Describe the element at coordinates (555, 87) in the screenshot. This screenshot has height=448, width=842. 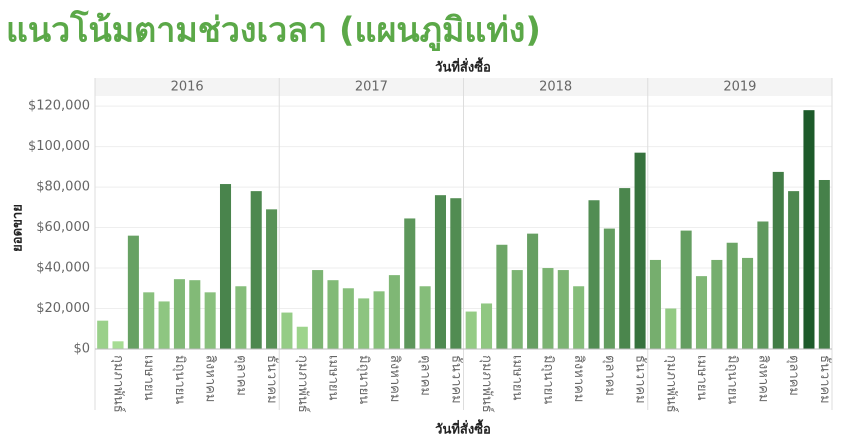
I see `panel-label: 2018` at that location.